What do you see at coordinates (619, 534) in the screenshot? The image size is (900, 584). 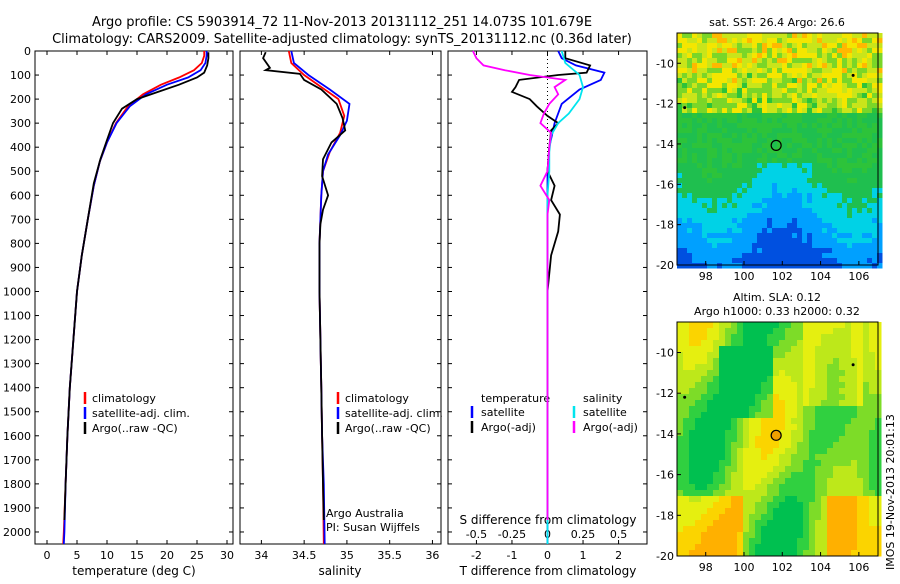 I see `x-tick-label-s: 0.5` at bounding box center [619, 534].